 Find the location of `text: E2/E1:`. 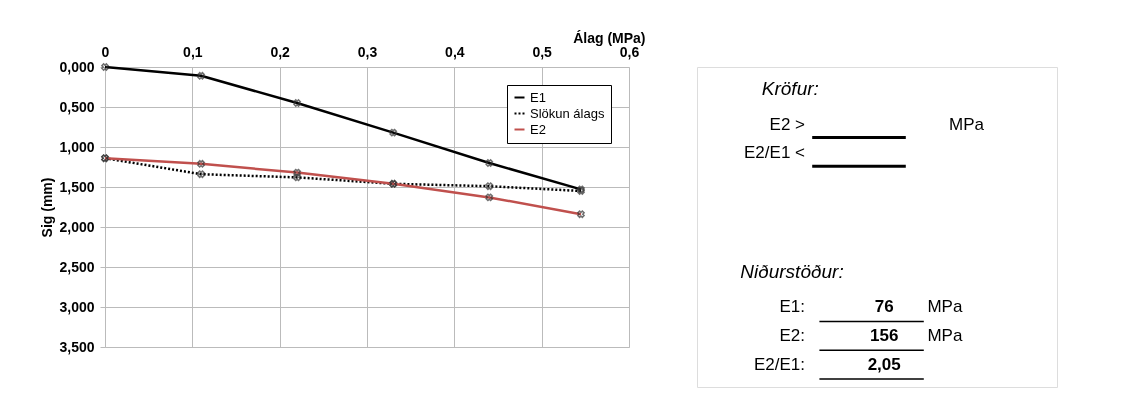

text: E2/E1: is located at coordinates (779, 364).